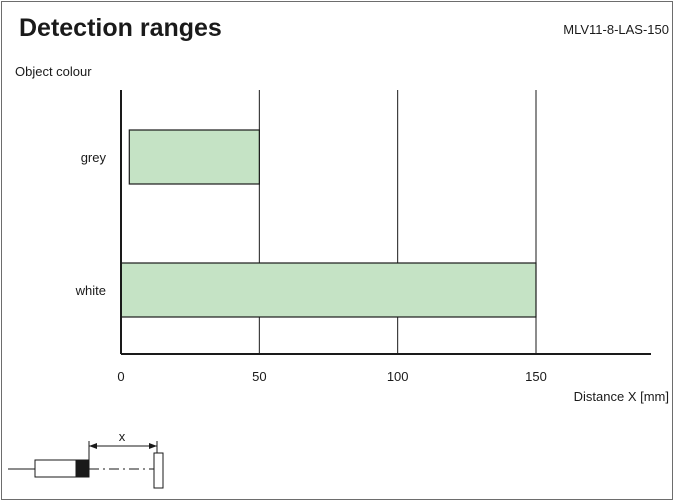 Image resolution: width=676 pixels, height=503 pixels. What do you see at coordinates (398, 376) in the screenshot?
I see `x-tick-label: 100` at bounding box center [398, 376].